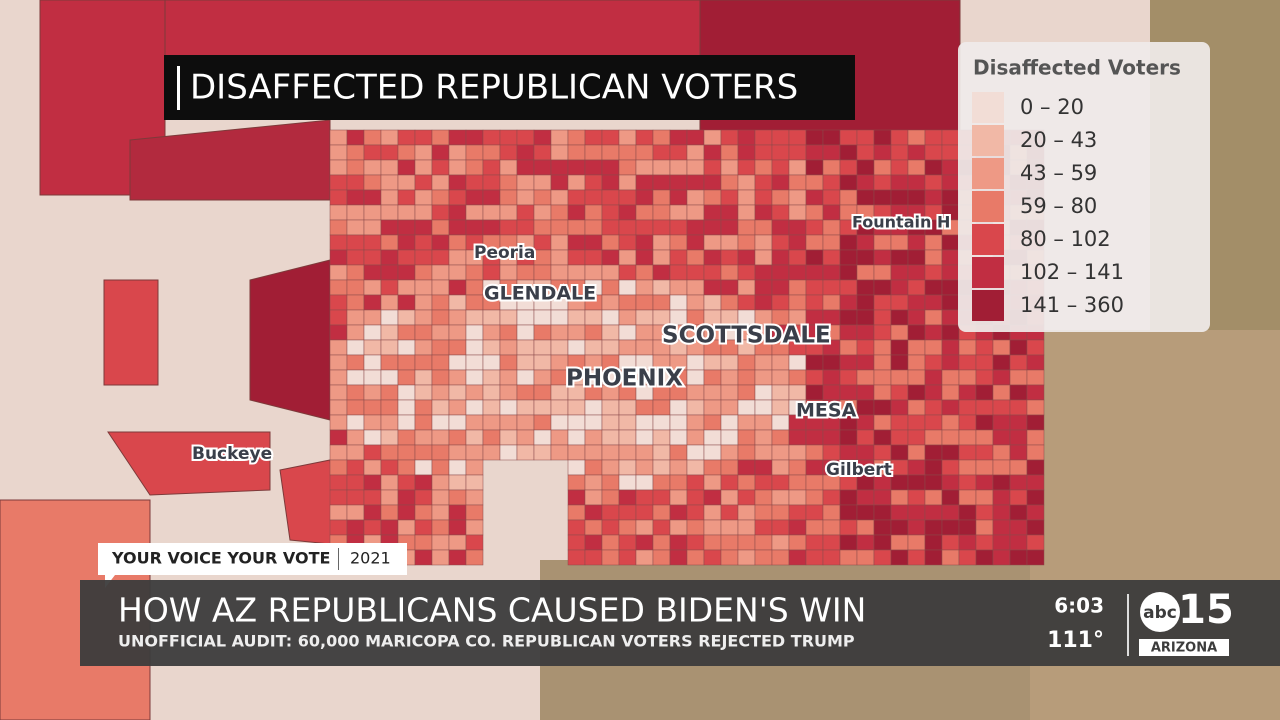  I want to click on place-label: GLENDALE, so click(540, 294).